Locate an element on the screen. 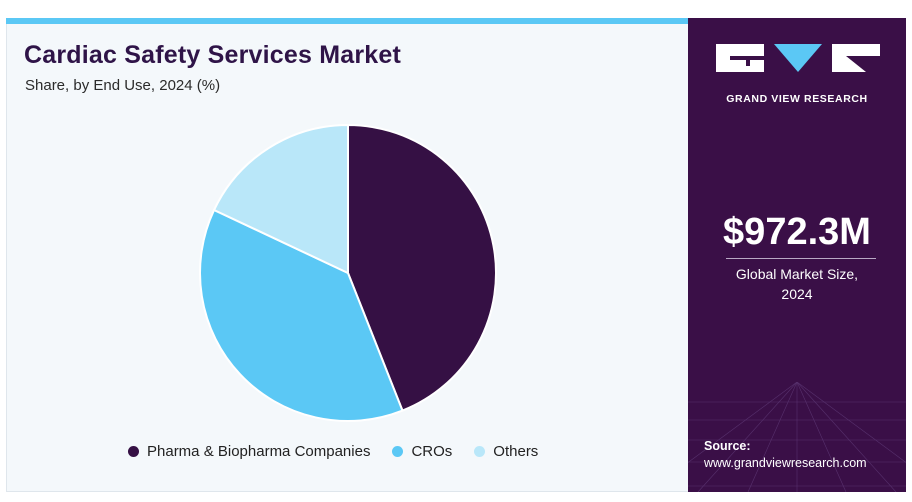 This screenshot has width=912, height=502. legend-label: Pharma & Biopharma Companies is located at coordinates (259, 451).